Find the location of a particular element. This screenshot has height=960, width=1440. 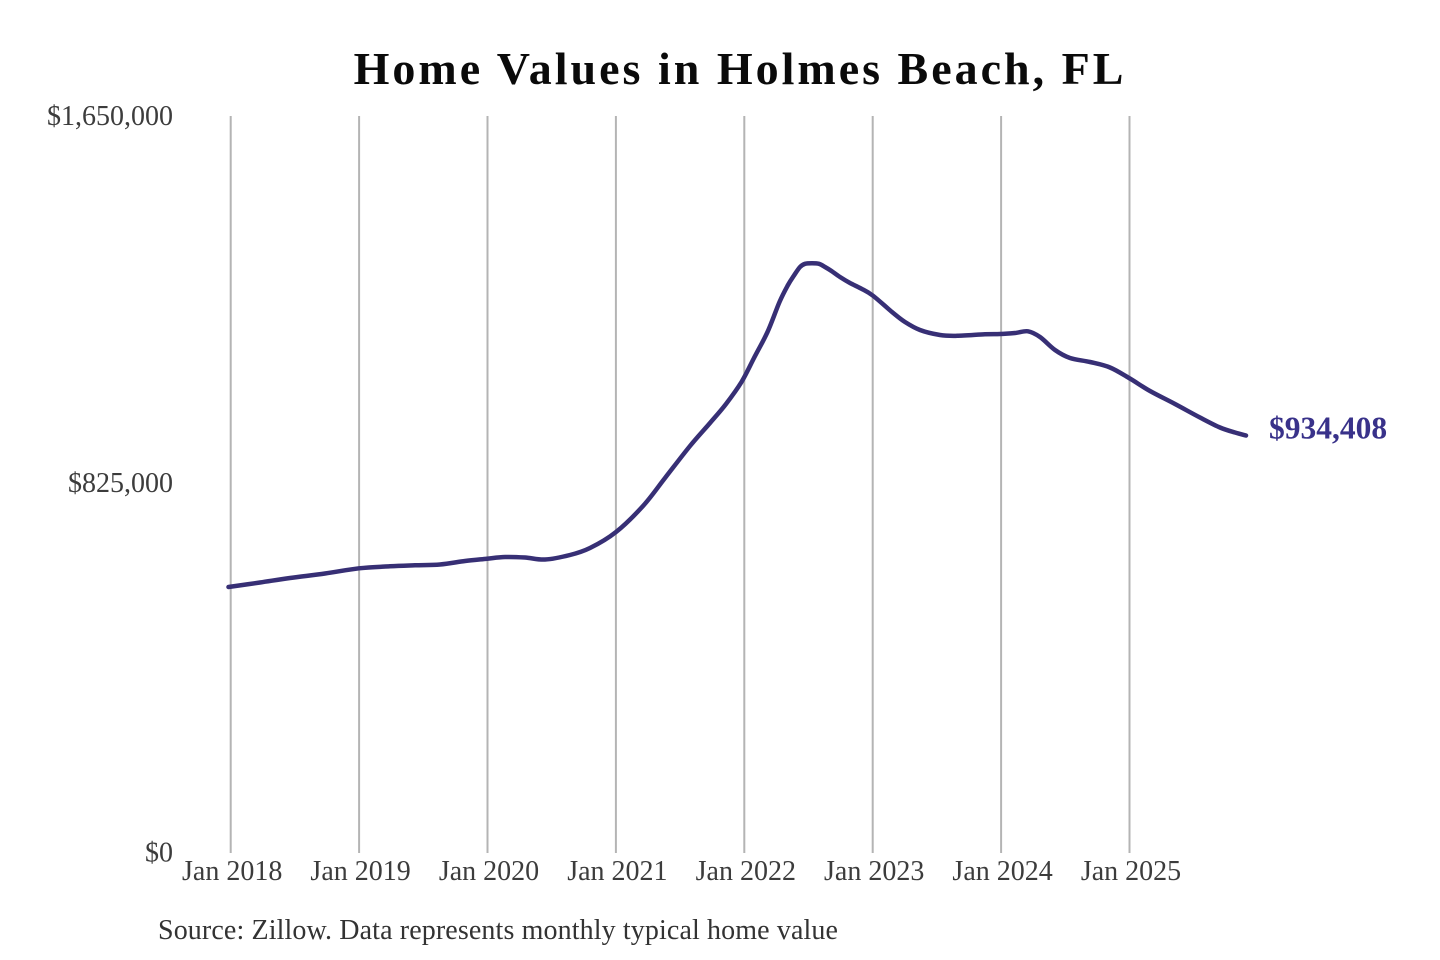

svg-text: Jan 2024 is located at coordinates (1002, 871).